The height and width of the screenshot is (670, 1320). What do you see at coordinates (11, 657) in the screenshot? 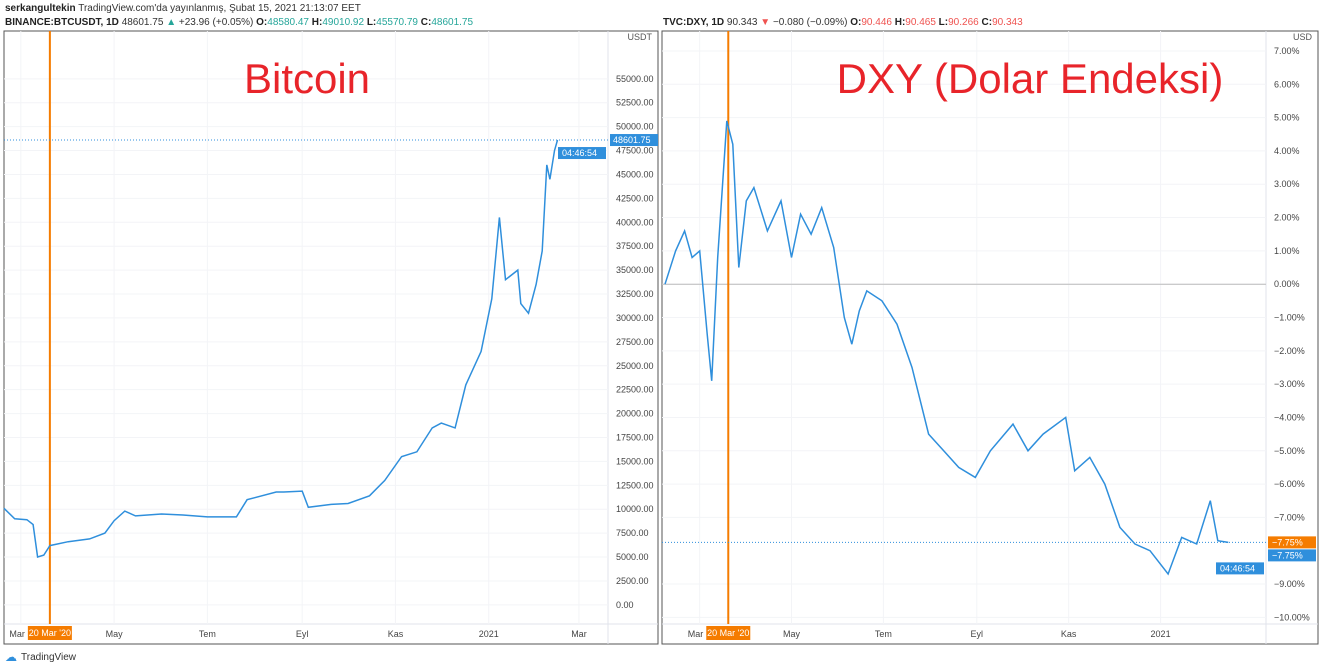
I see `cloud-icon: ☁` at bounding box center [11, 657].